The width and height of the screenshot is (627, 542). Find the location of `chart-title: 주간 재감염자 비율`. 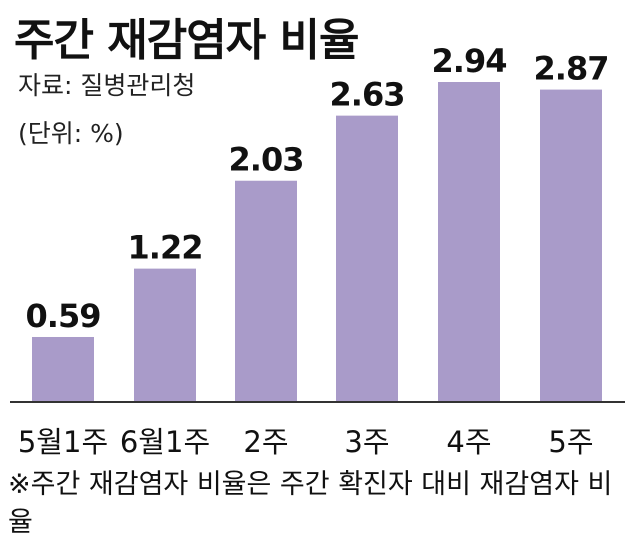

chart-title: 주간 재감염자 비율 is located at coordinates (186, 40).